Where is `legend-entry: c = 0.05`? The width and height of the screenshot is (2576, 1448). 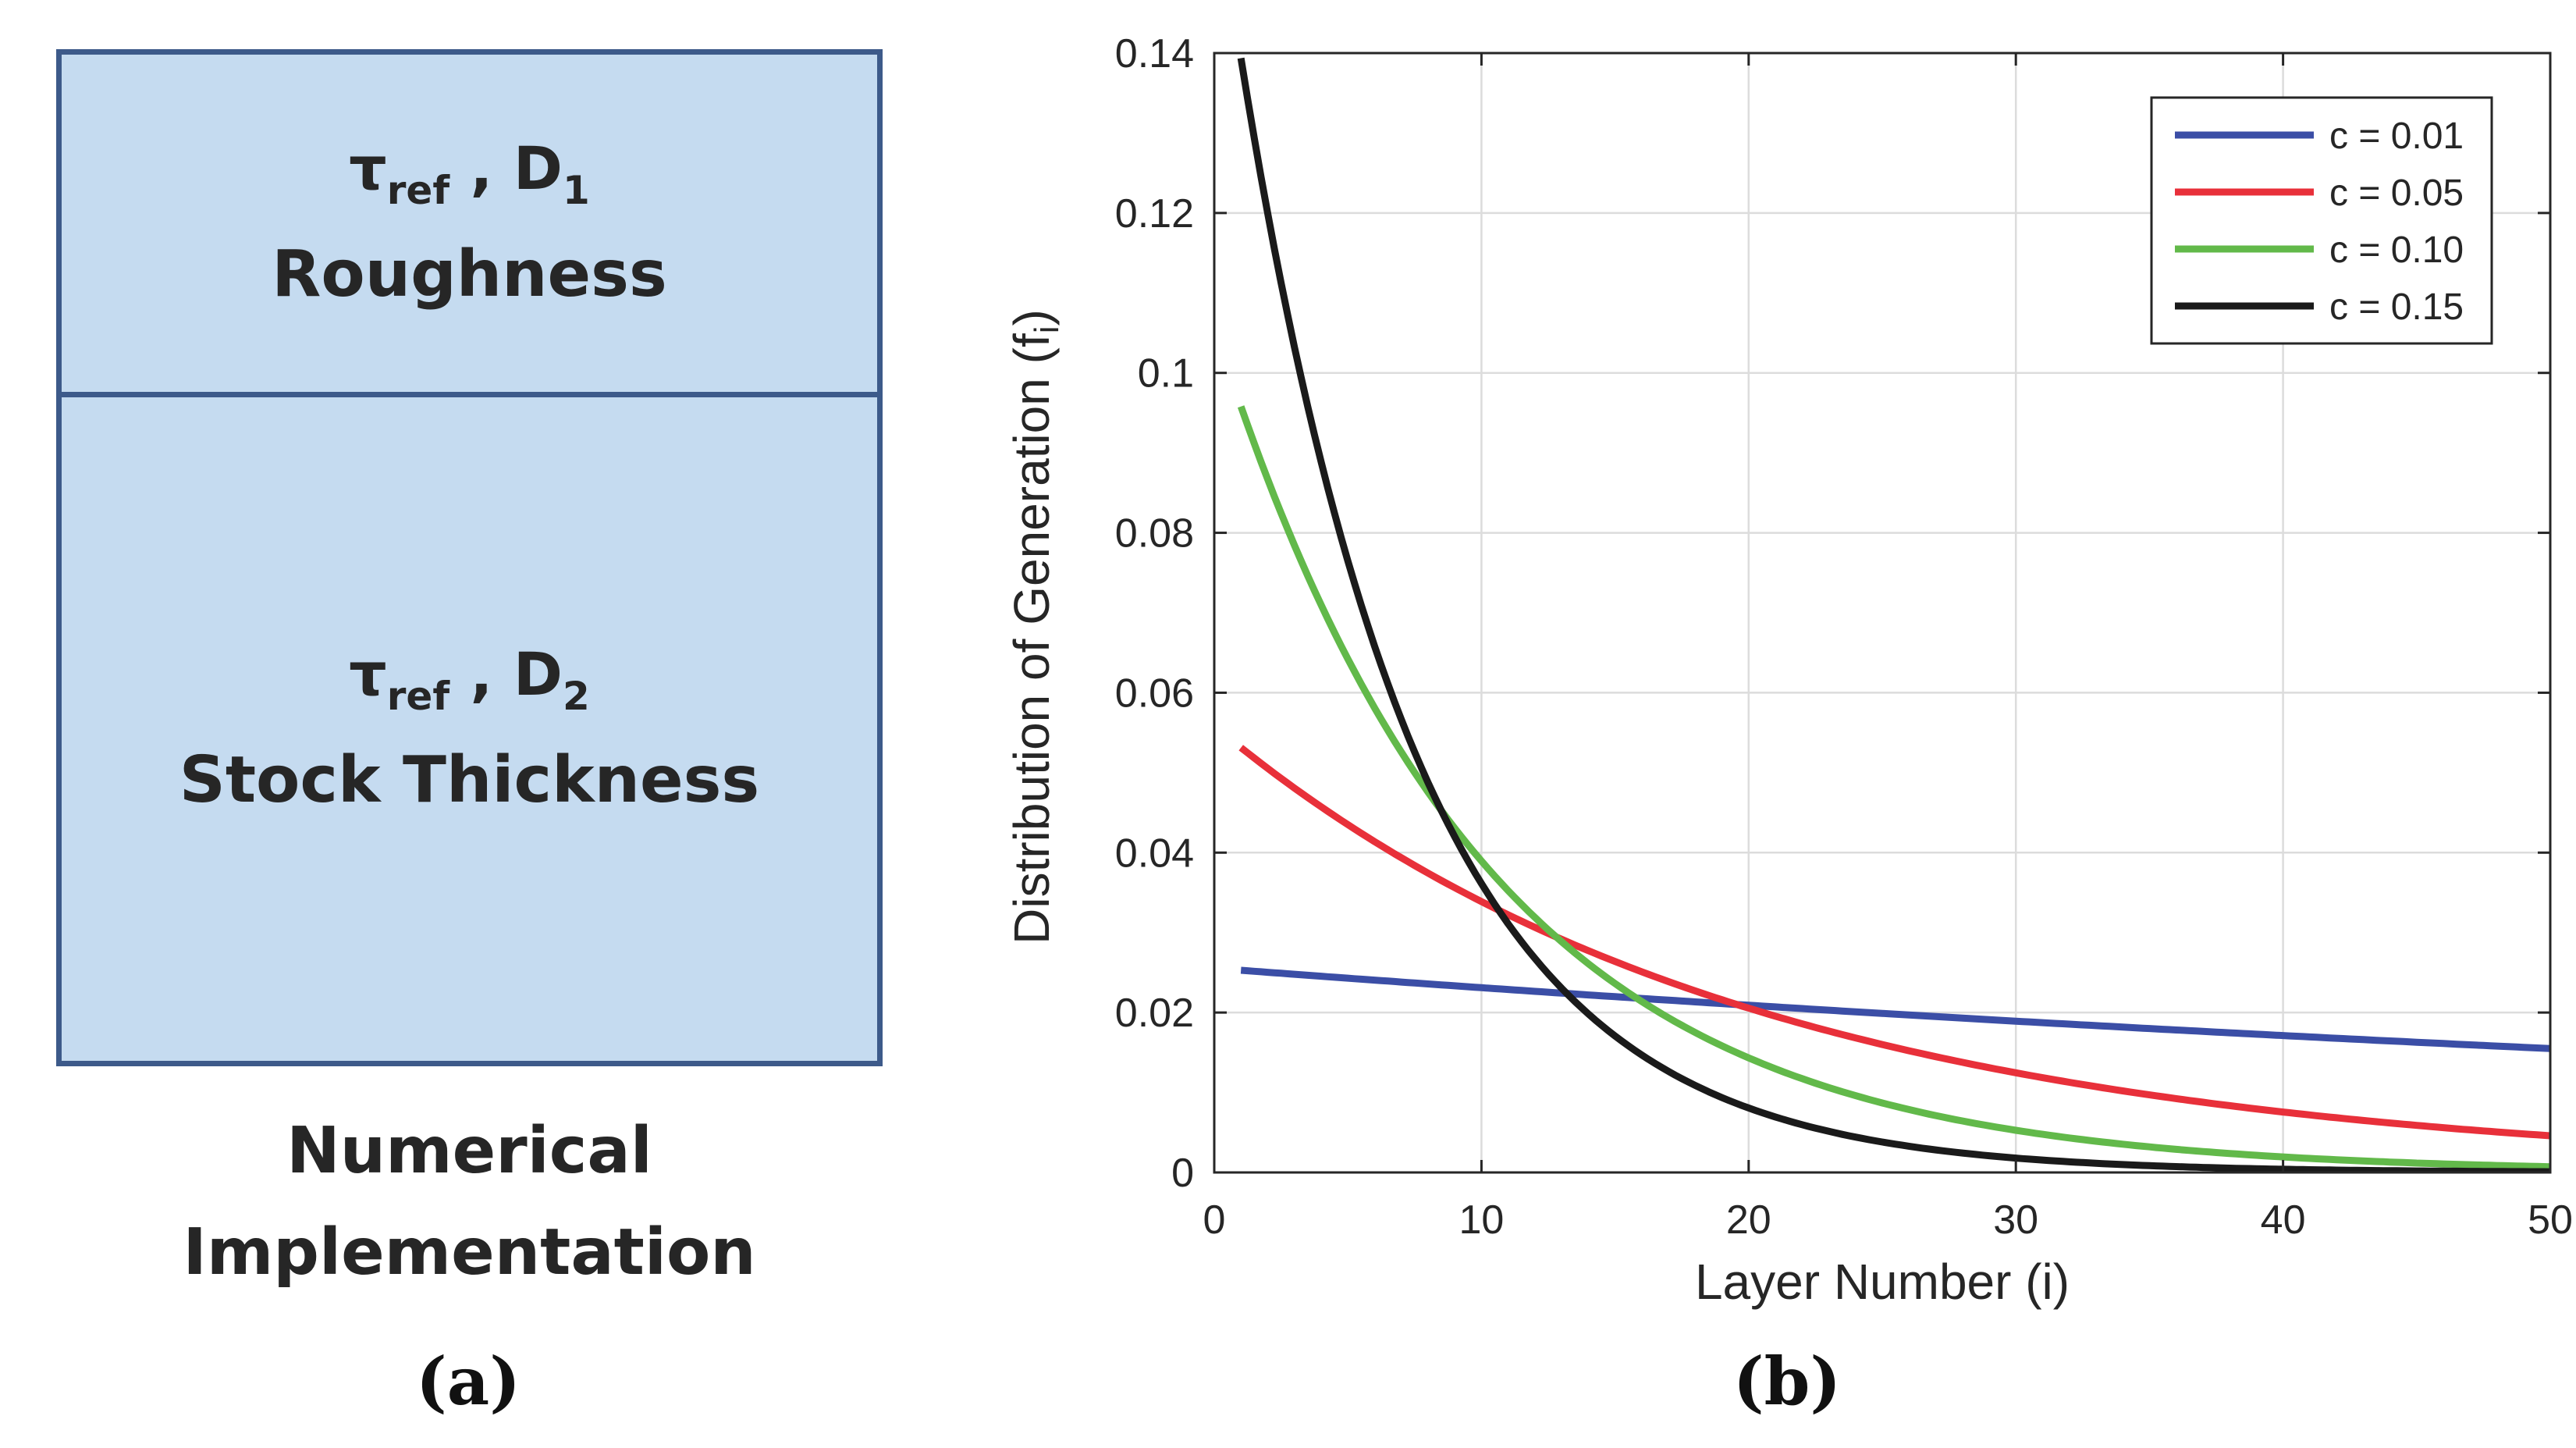 legend-entry: c = 0.05 is located at coordinates (2396, 193).